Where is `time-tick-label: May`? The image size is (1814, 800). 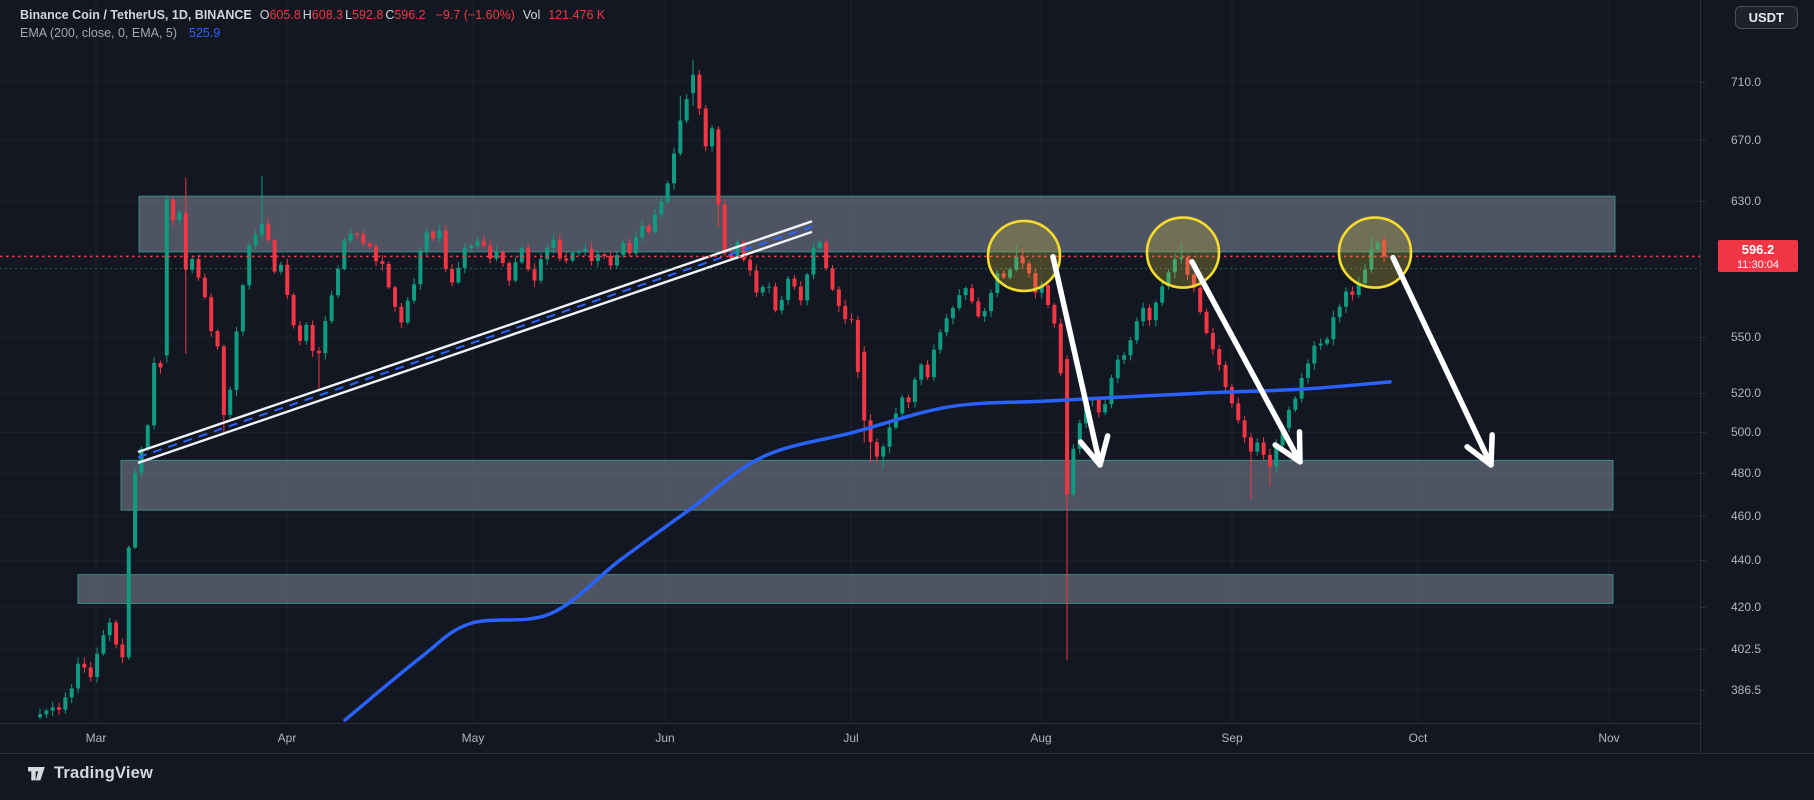
time-tick-label: May is located at coordinates (473, 738).